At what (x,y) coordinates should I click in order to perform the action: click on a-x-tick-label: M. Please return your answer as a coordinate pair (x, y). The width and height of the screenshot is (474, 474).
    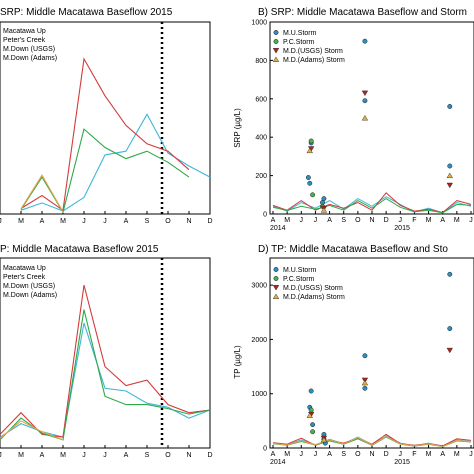
    Looking at the image, I should click on (63, 221).